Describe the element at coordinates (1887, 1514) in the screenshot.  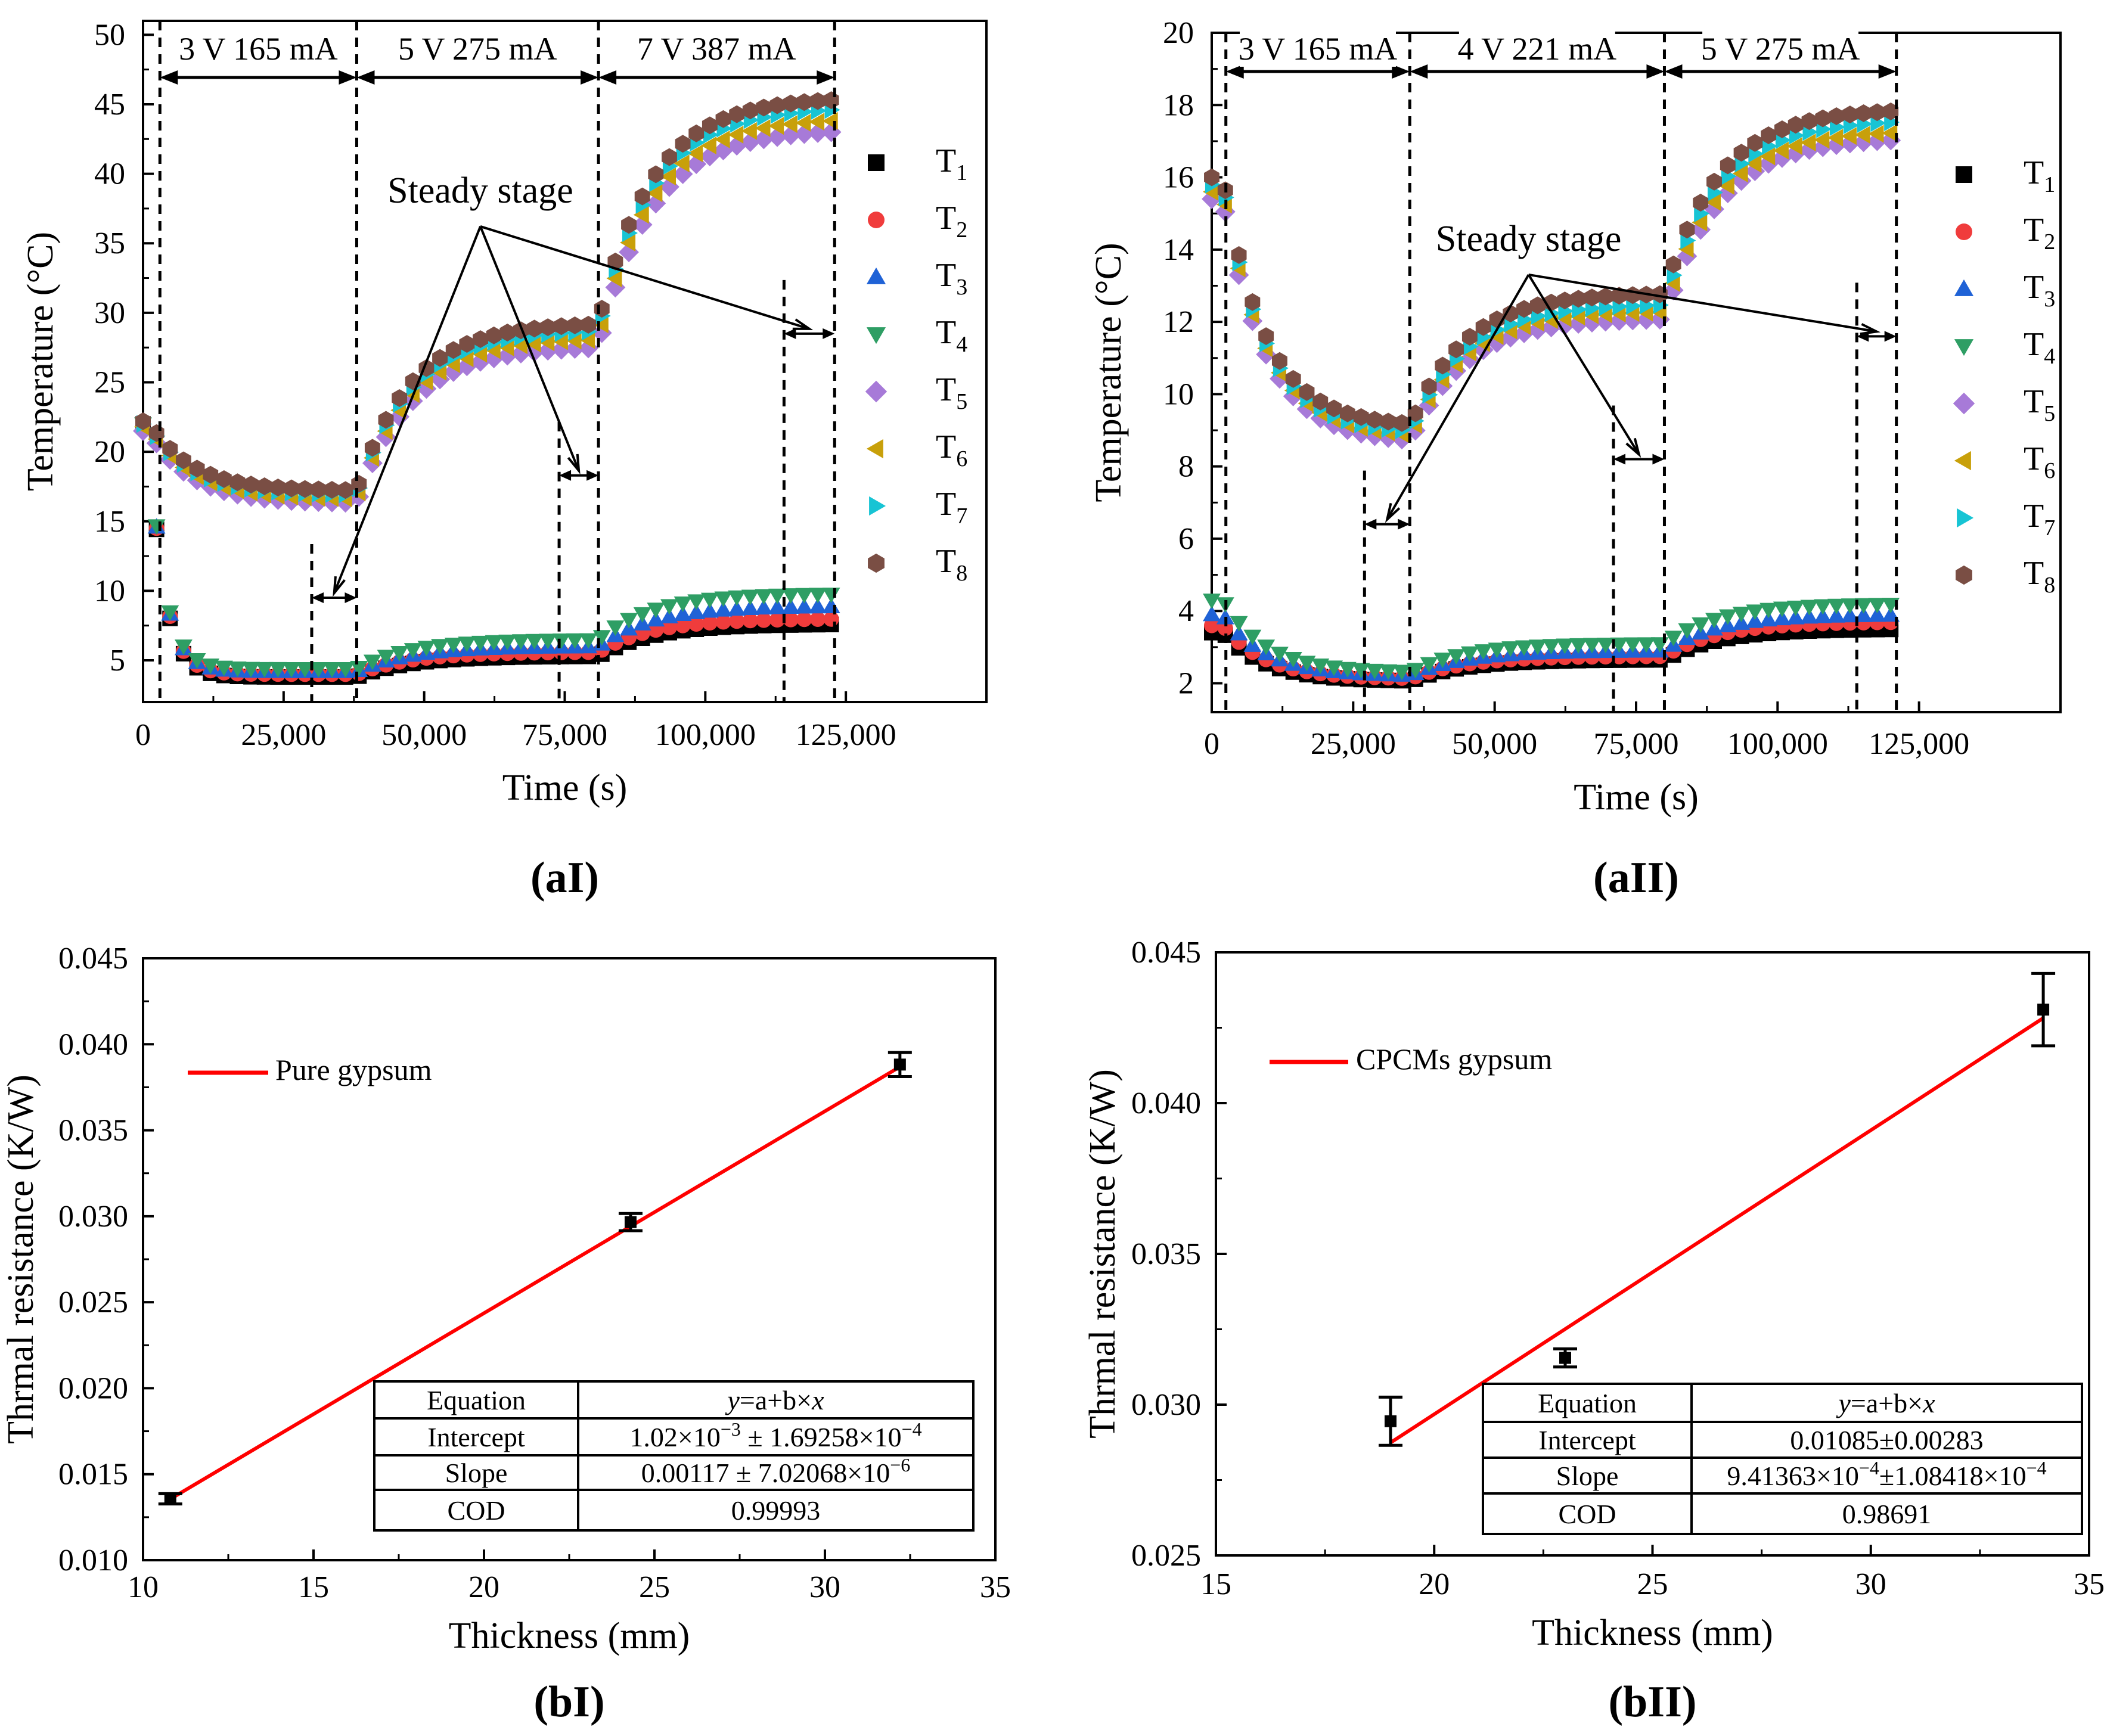
I see `table-cell-segment: 0.98691` at that location.